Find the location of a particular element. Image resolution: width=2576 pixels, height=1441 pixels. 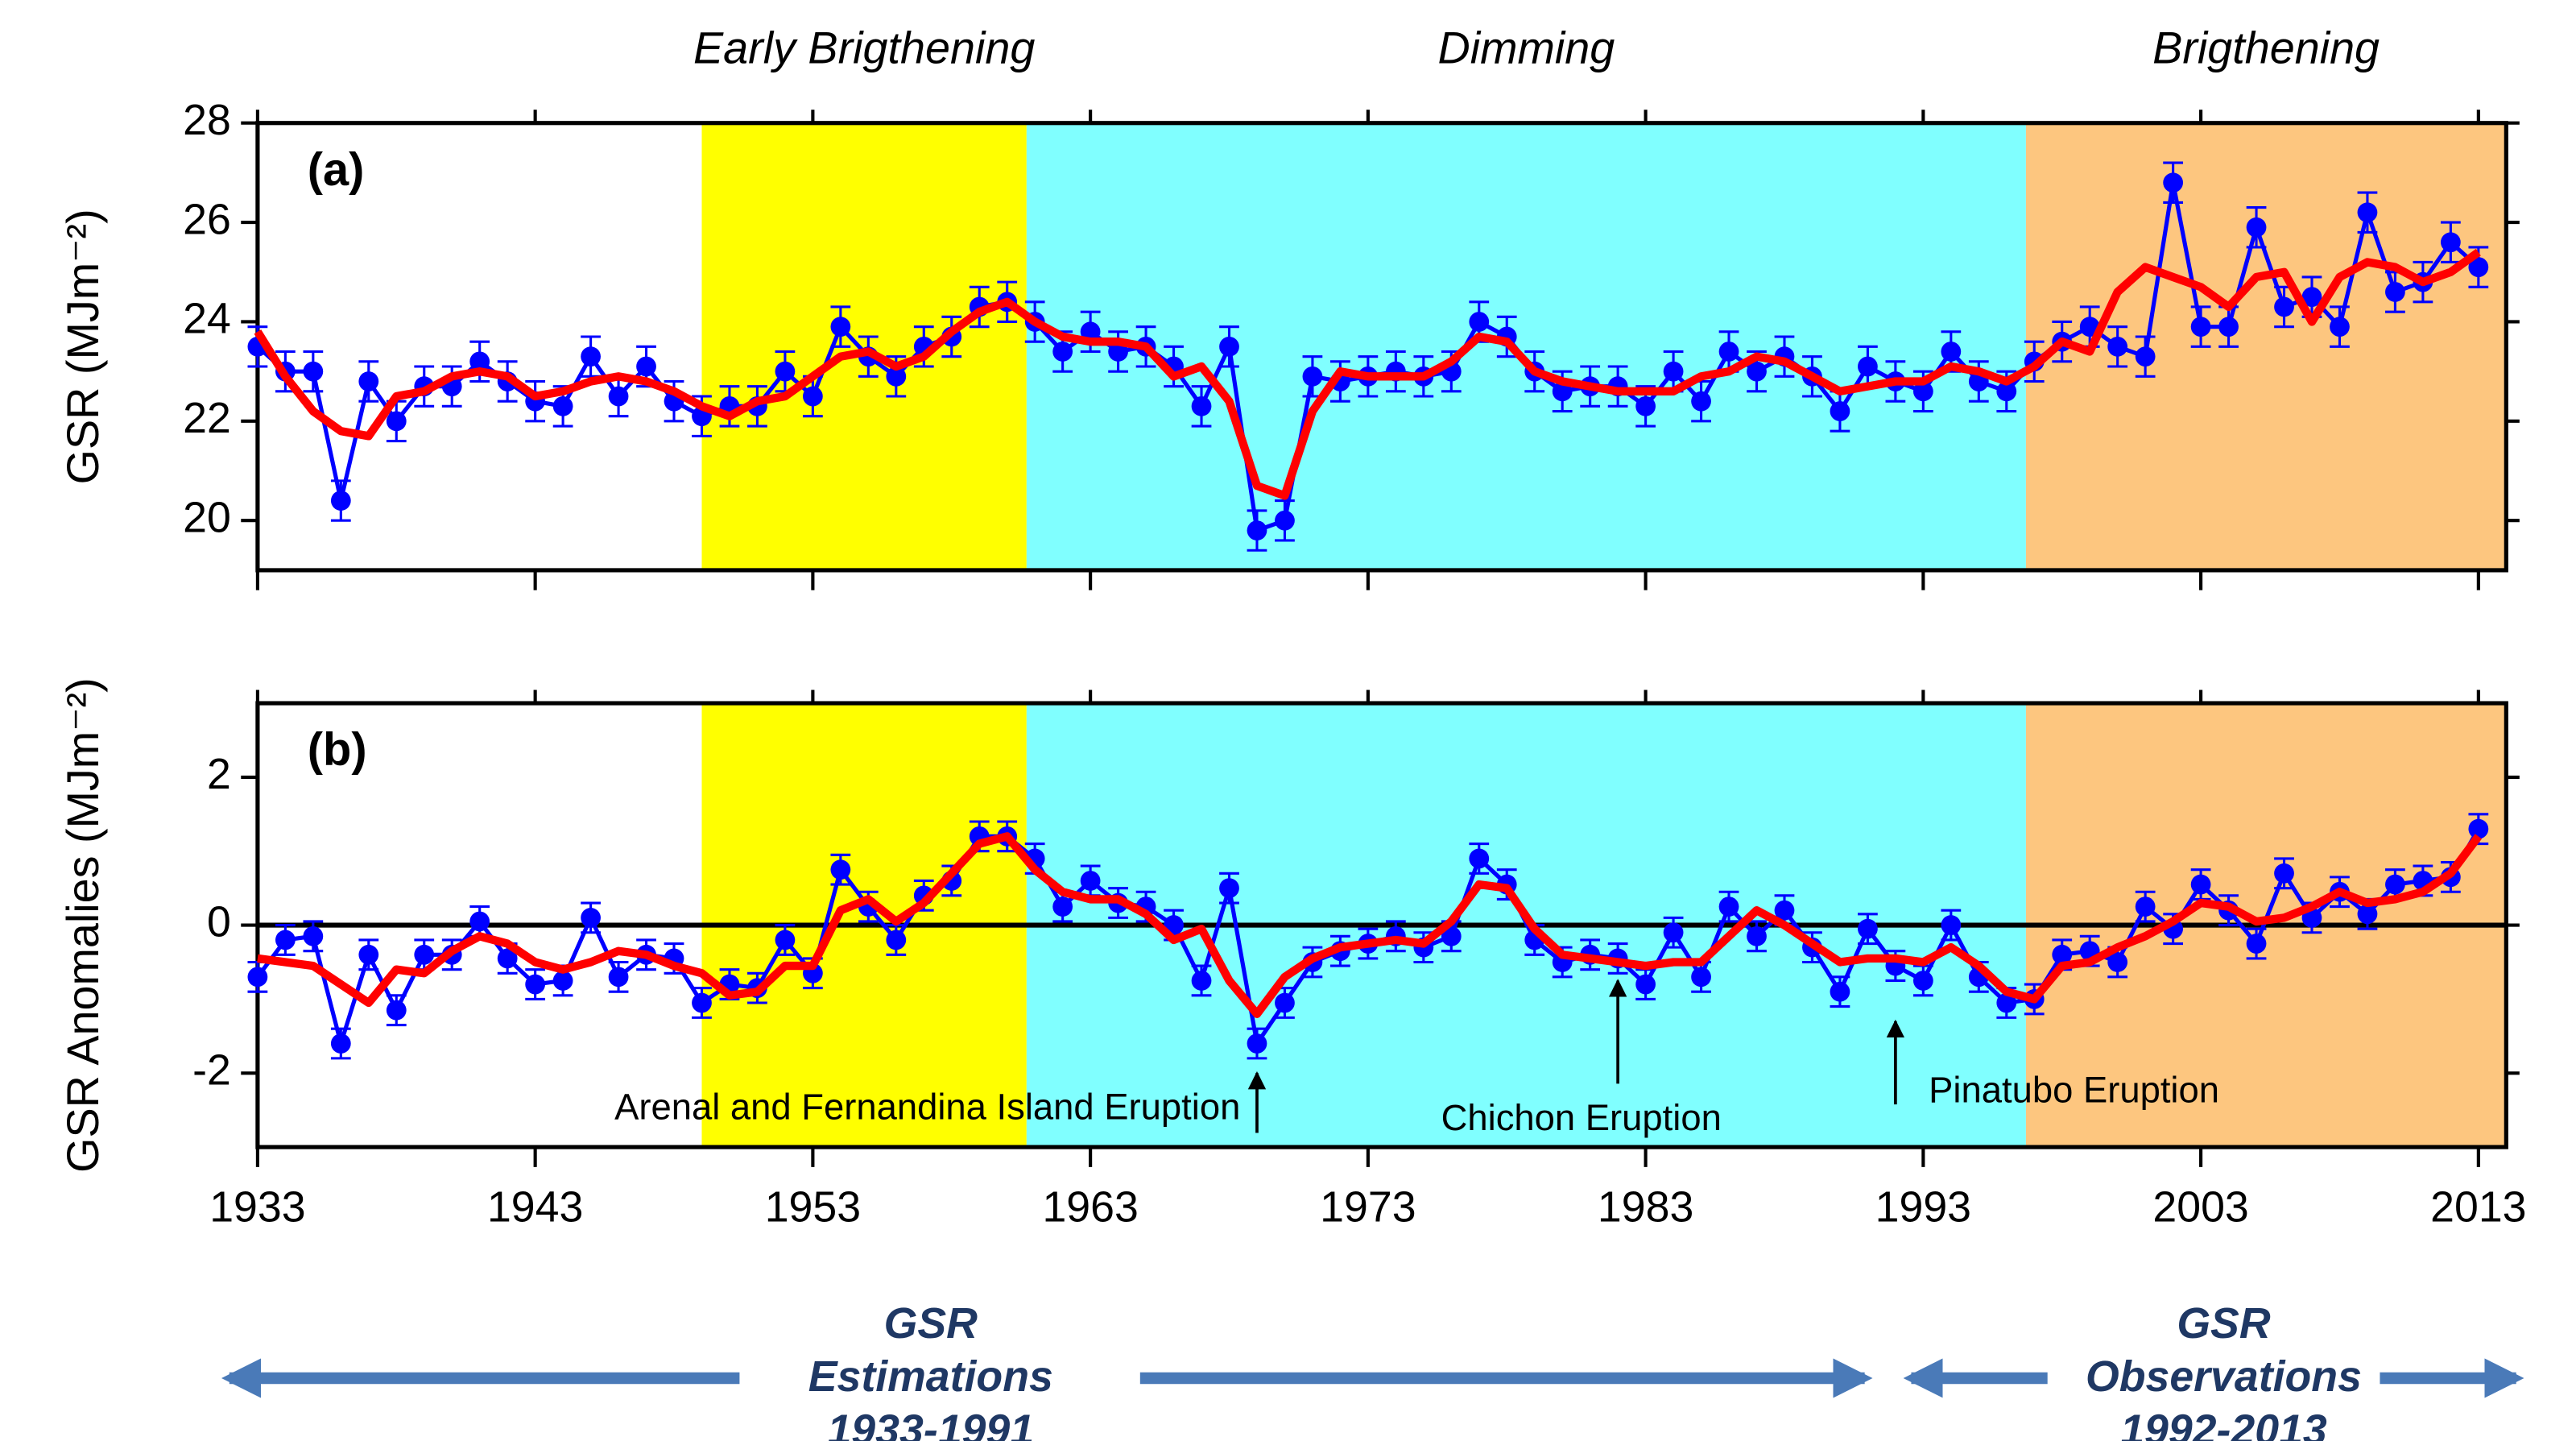

x-tick-label: 1983 is located at coordinates (1646, 1207).